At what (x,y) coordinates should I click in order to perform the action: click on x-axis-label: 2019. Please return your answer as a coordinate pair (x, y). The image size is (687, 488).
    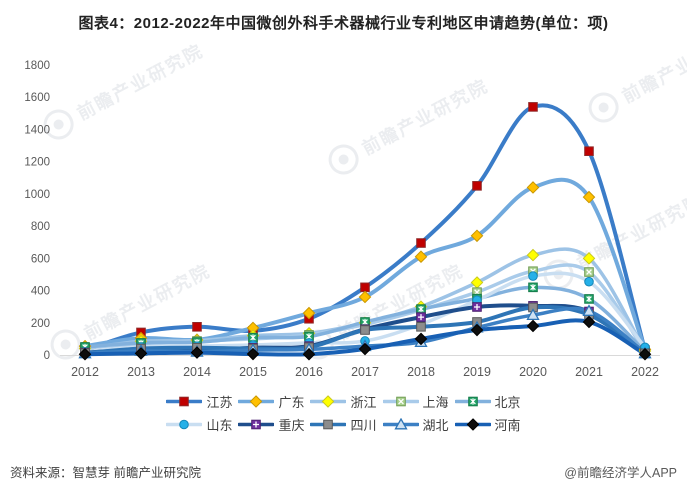
    Looking at the image, I should click on (477, 372).